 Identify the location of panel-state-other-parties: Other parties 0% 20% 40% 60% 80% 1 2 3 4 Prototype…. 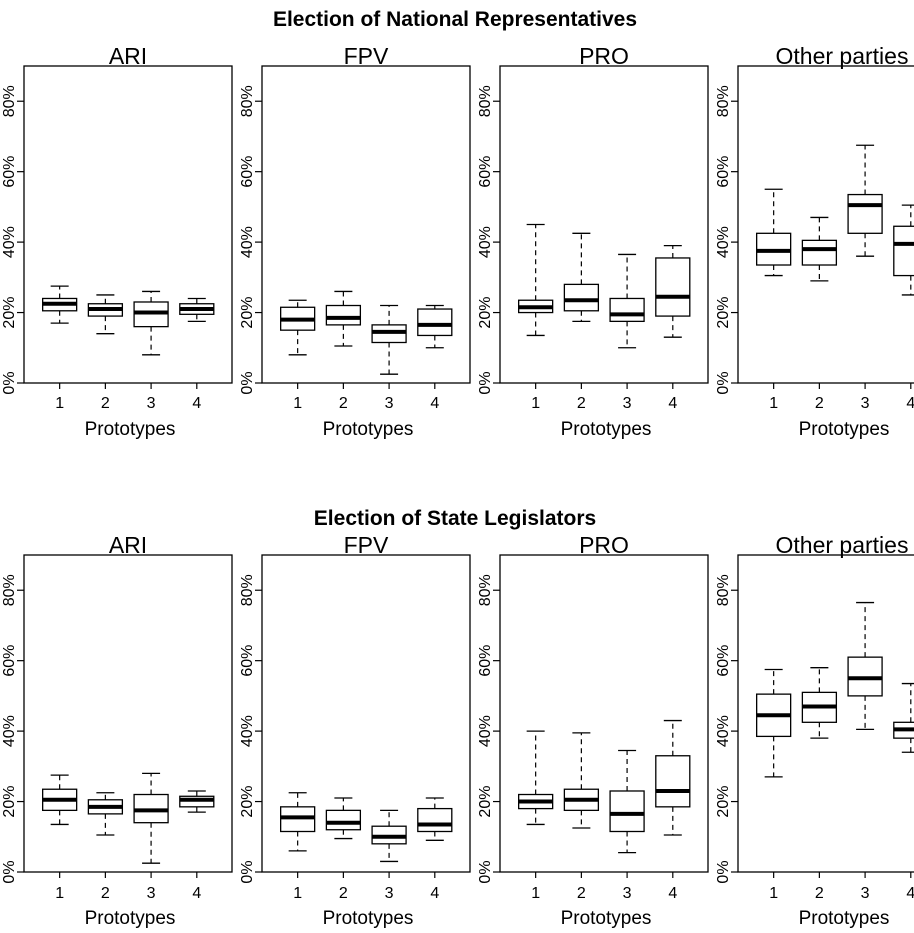
(814, 730).